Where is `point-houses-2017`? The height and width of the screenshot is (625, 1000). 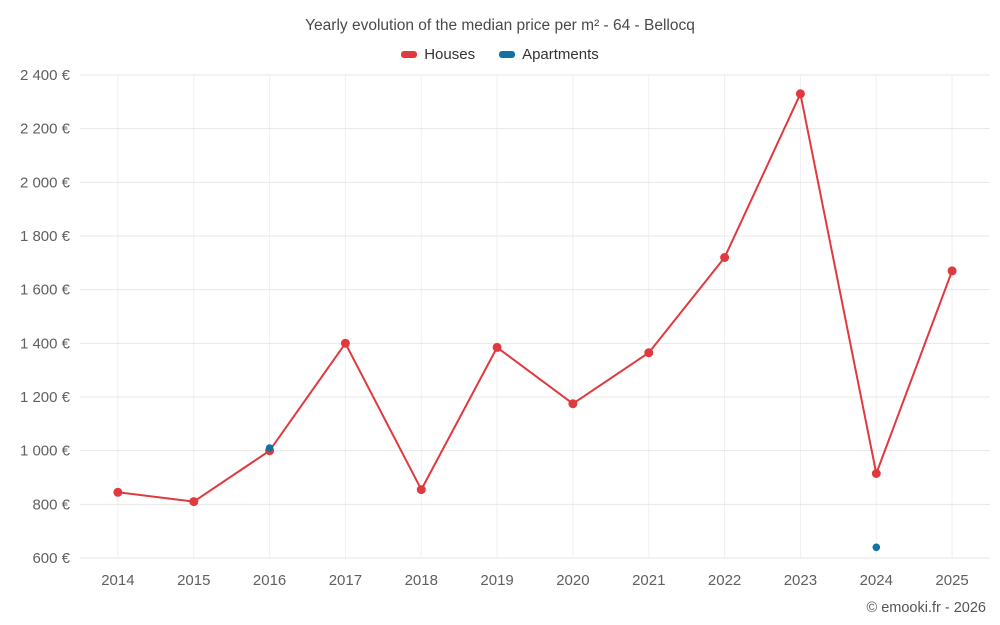 point-houses-2017 is located at coordinates (345, 343).